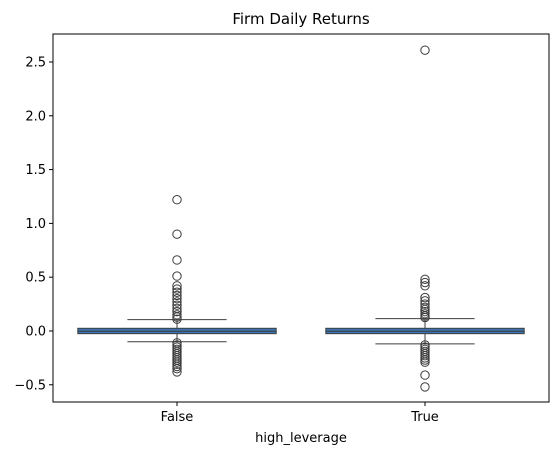 This screenshot has width=559, height=455. What do you see at coordinates (300, 19) in the screenshot?
I see `chart-title: Firm Daily Returns` at bounding box center [300, 19].